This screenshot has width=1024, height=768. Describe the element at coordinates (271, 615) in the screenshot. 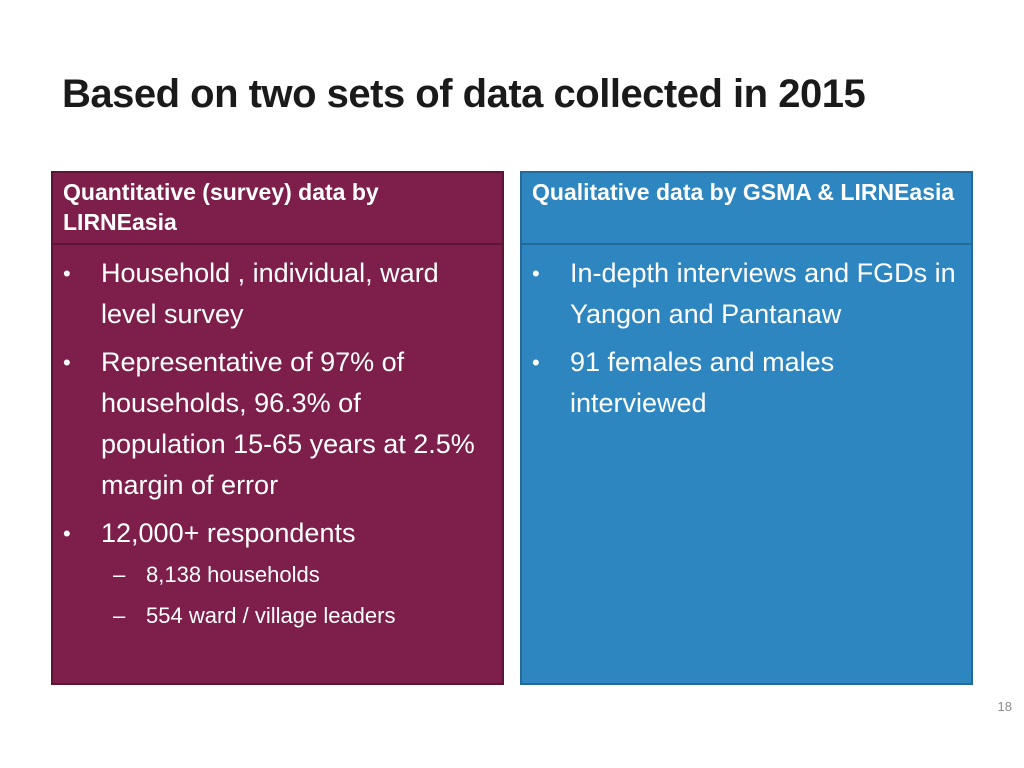

I see `sub-bullet-text: 554 ward / village leaders` at that location.